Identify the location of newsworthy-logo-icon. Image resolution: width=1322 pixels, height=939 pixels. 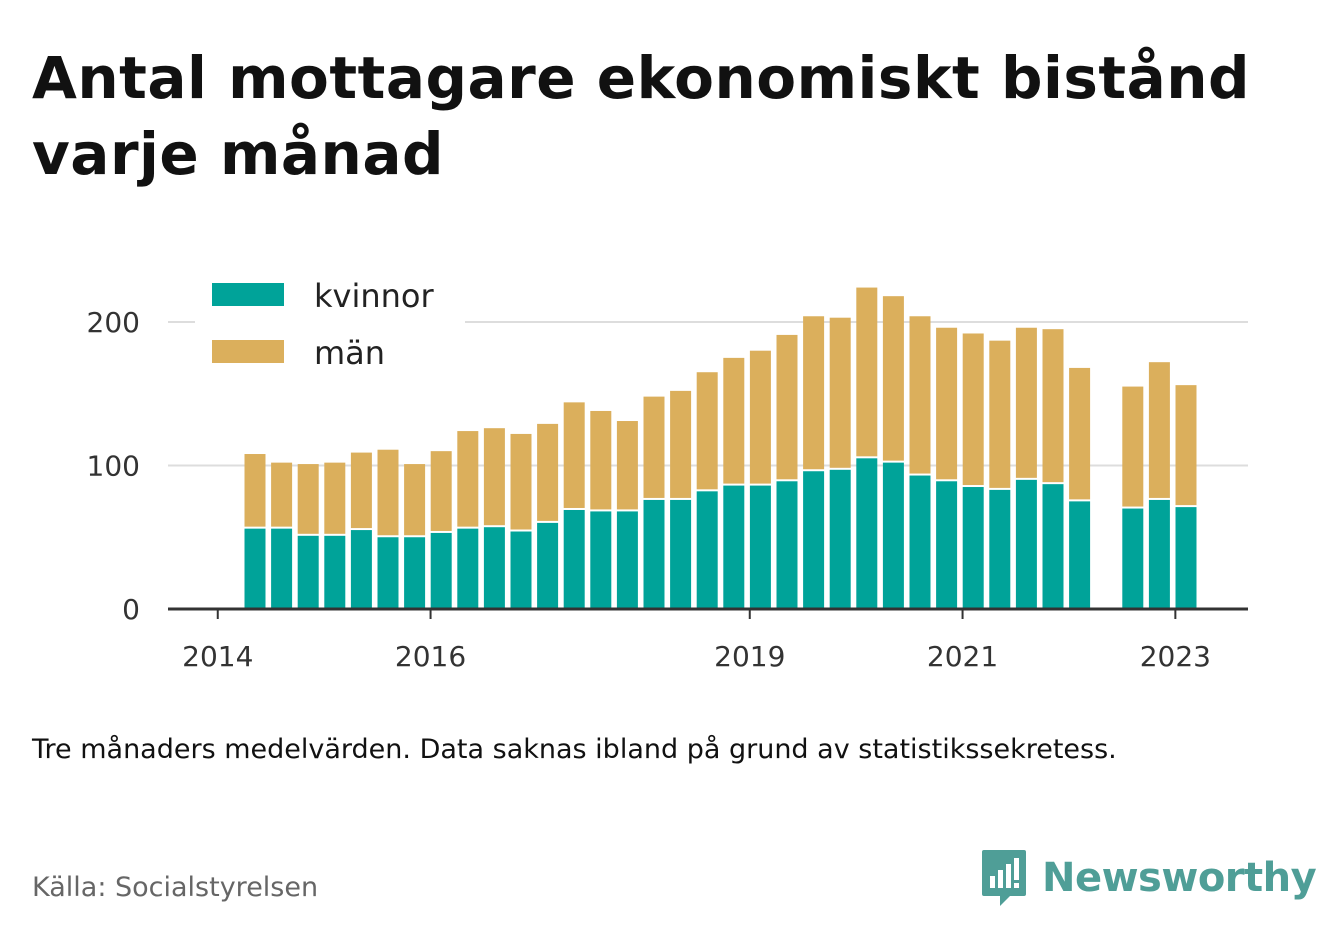
(1004, 878).